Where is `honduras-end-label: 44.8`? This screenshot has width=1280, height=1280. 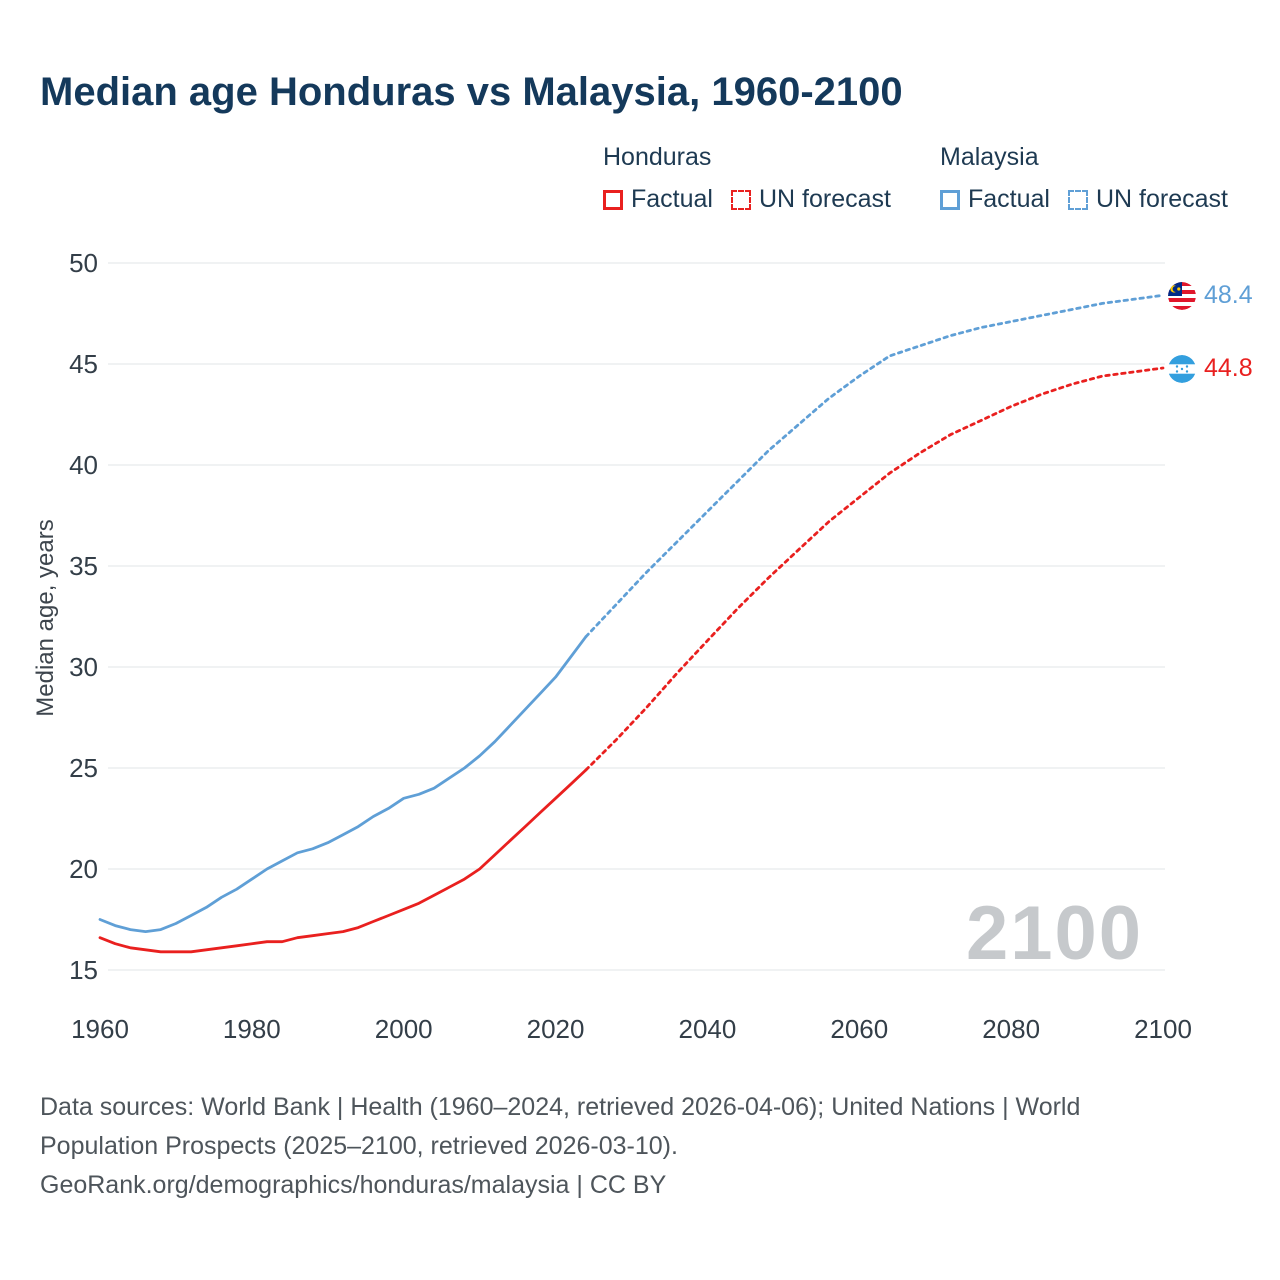 honduras-end-label: 44.8 is located at coordinates (1210, 368).